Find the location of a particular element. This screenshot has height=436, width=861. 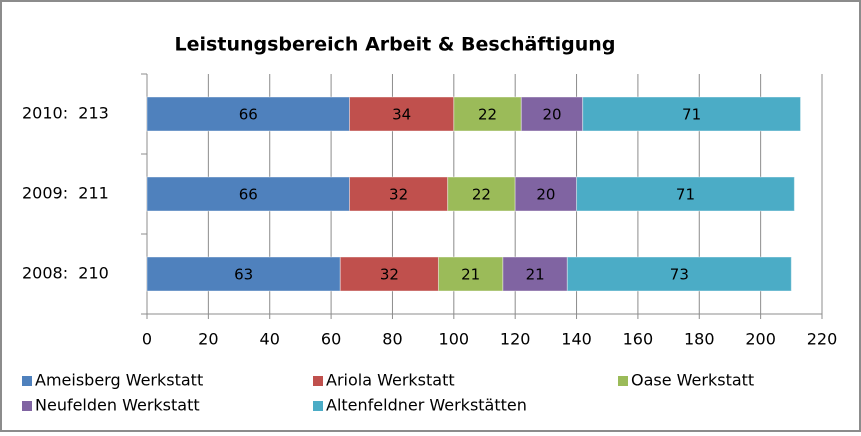

y-tick-label: 2008: 210 is located at coordinates (65, 273).